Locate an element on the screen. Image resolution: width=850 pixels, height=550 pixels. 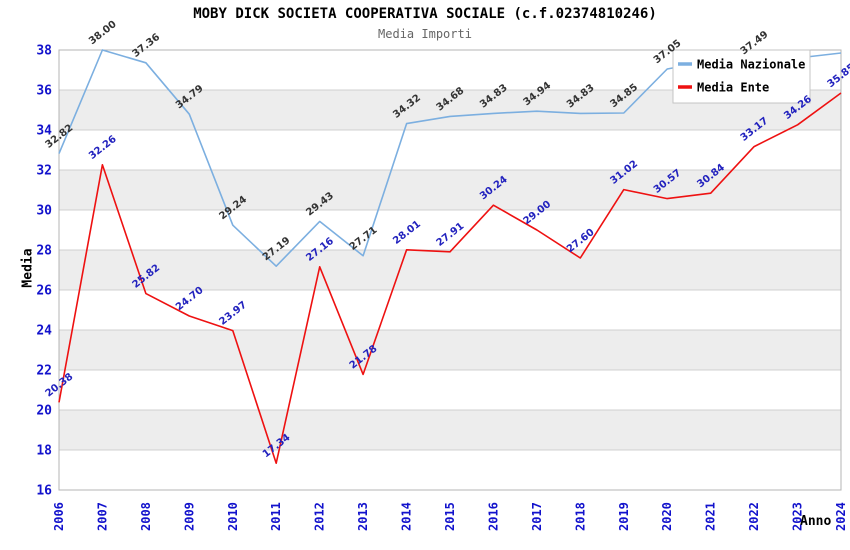
y-tick-label: 26 is located at coordinates (44, 291).